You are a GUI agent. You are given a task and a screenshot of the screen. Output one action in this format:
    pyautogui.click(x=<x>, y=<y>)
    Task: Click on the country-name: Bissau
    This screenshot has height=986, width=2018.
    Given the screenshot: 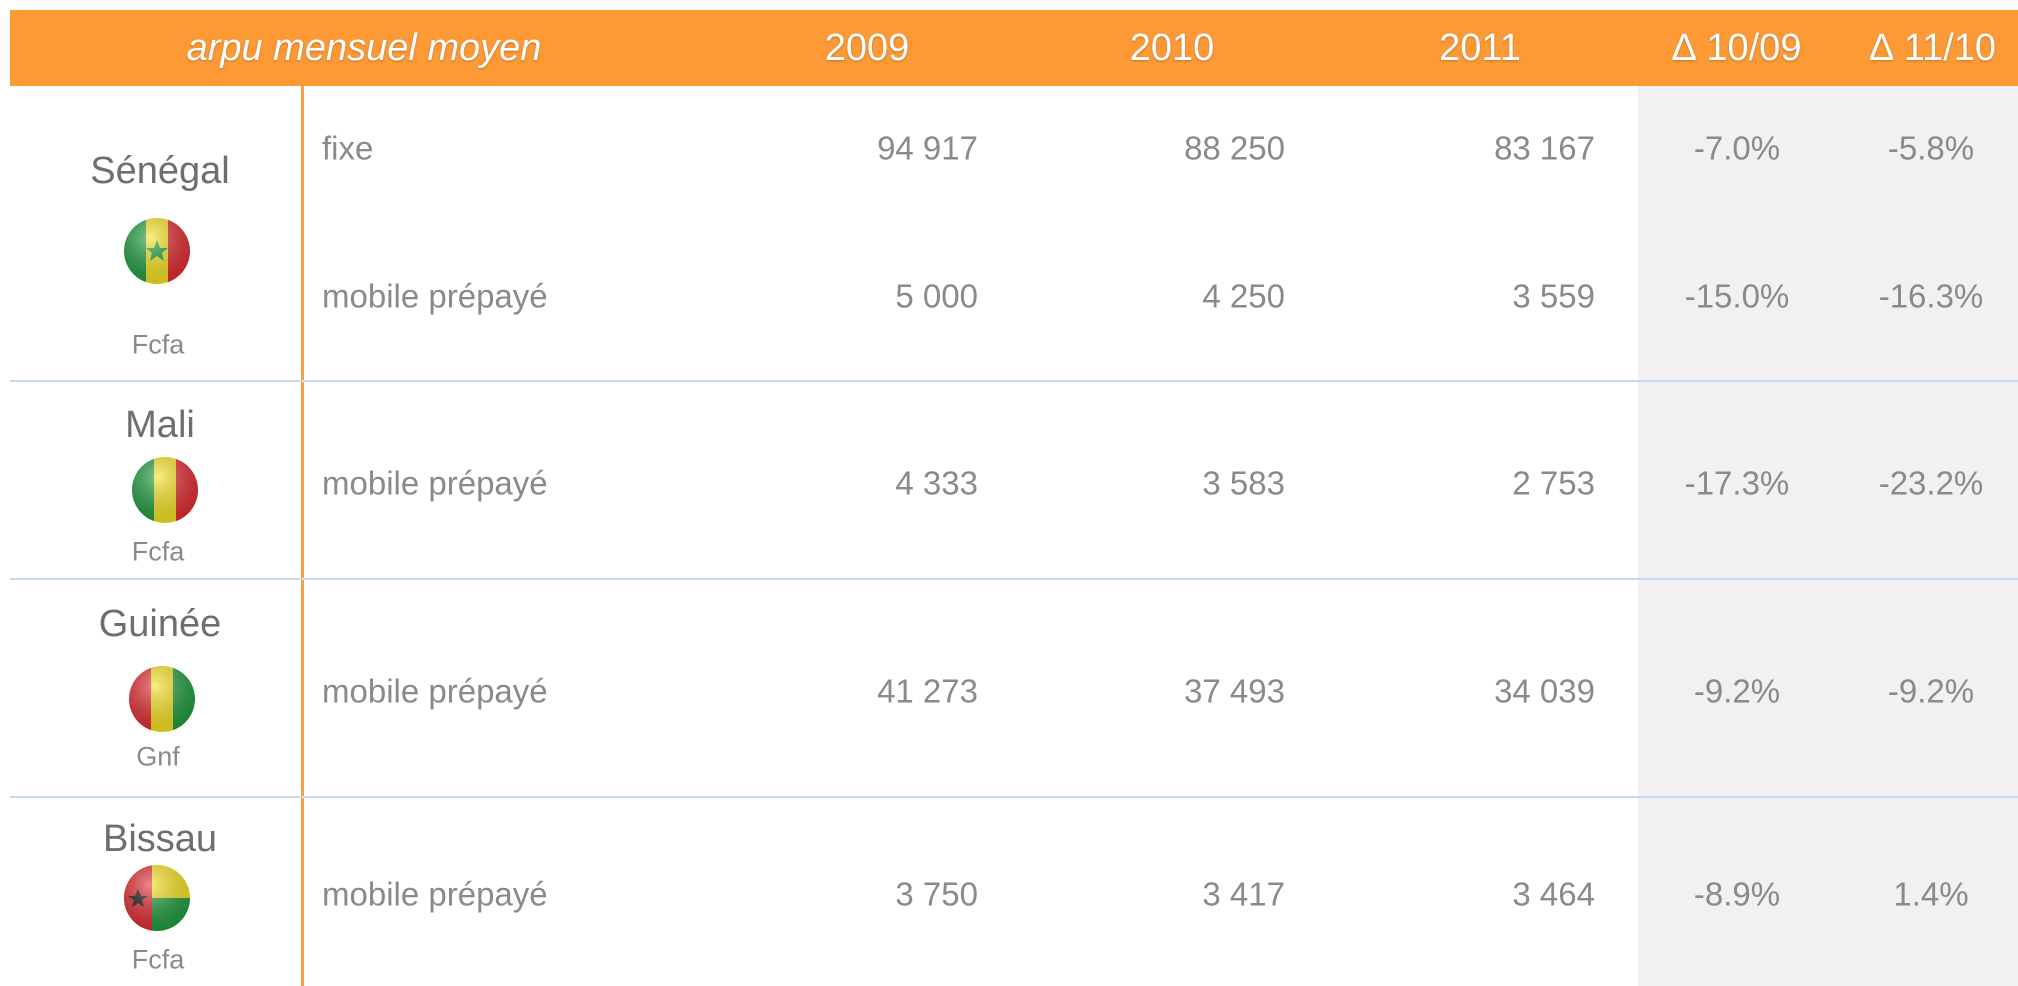 What is the action you would take?
    pyautogui.click(x=160, y=839)
    